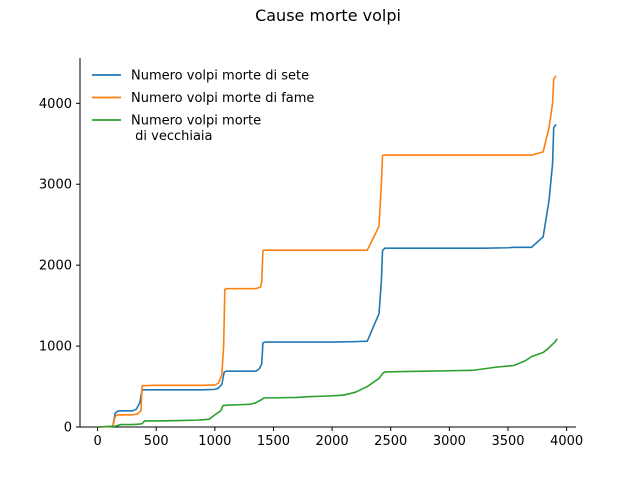  Describe the element at coordinates (97, 441) in the screenshot. I see `x-tick-label: 0` at that location.